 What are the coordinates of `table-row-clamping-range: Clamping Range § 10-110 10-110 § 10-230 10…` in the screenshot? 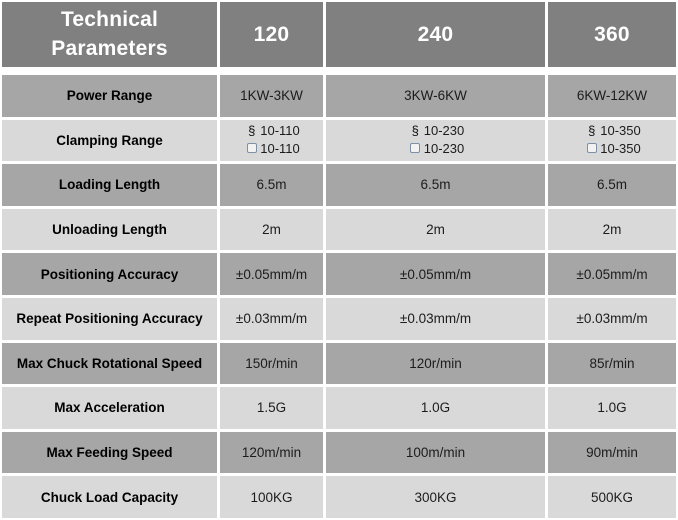 It's located at (339, 140).